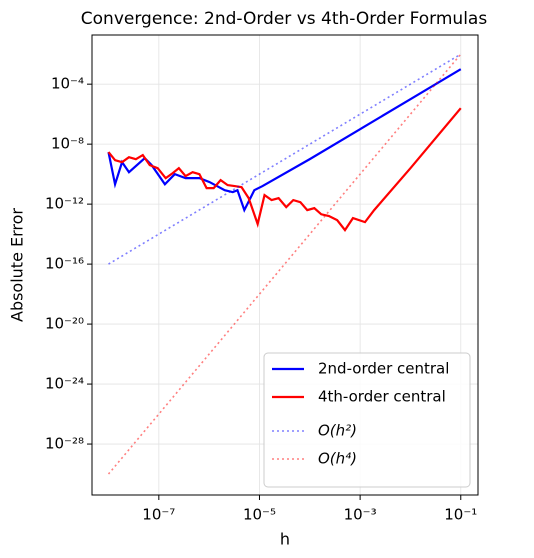 Image resolution: width=534 pixels, height=558 pixels. Describe the element at coordinates (460, 515) in the screenshot. I see `x-tick-label: 10⁻¹` at that location.